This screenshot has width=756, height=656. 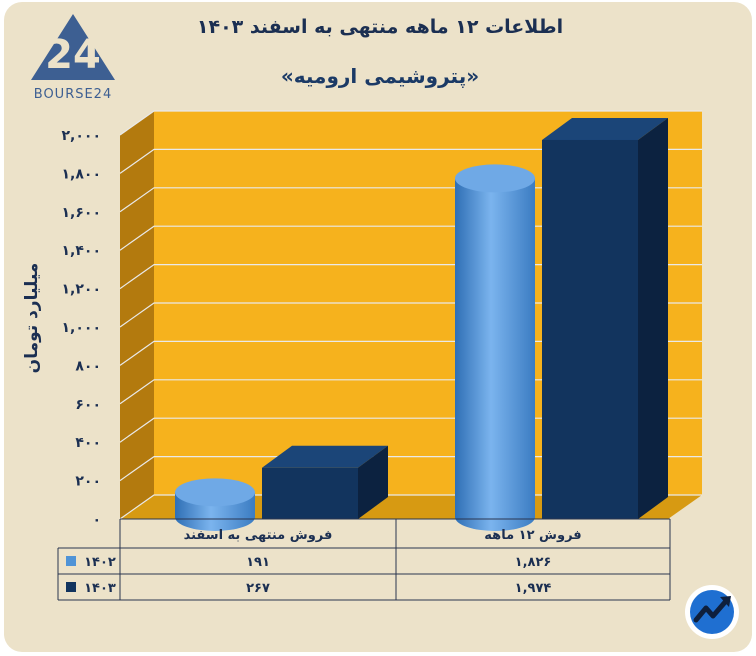 What do you see at coordinates (533, 562) in the screenshot?
I see `data-label: ۱,۸۲۶` at bounding box center [533, 562].